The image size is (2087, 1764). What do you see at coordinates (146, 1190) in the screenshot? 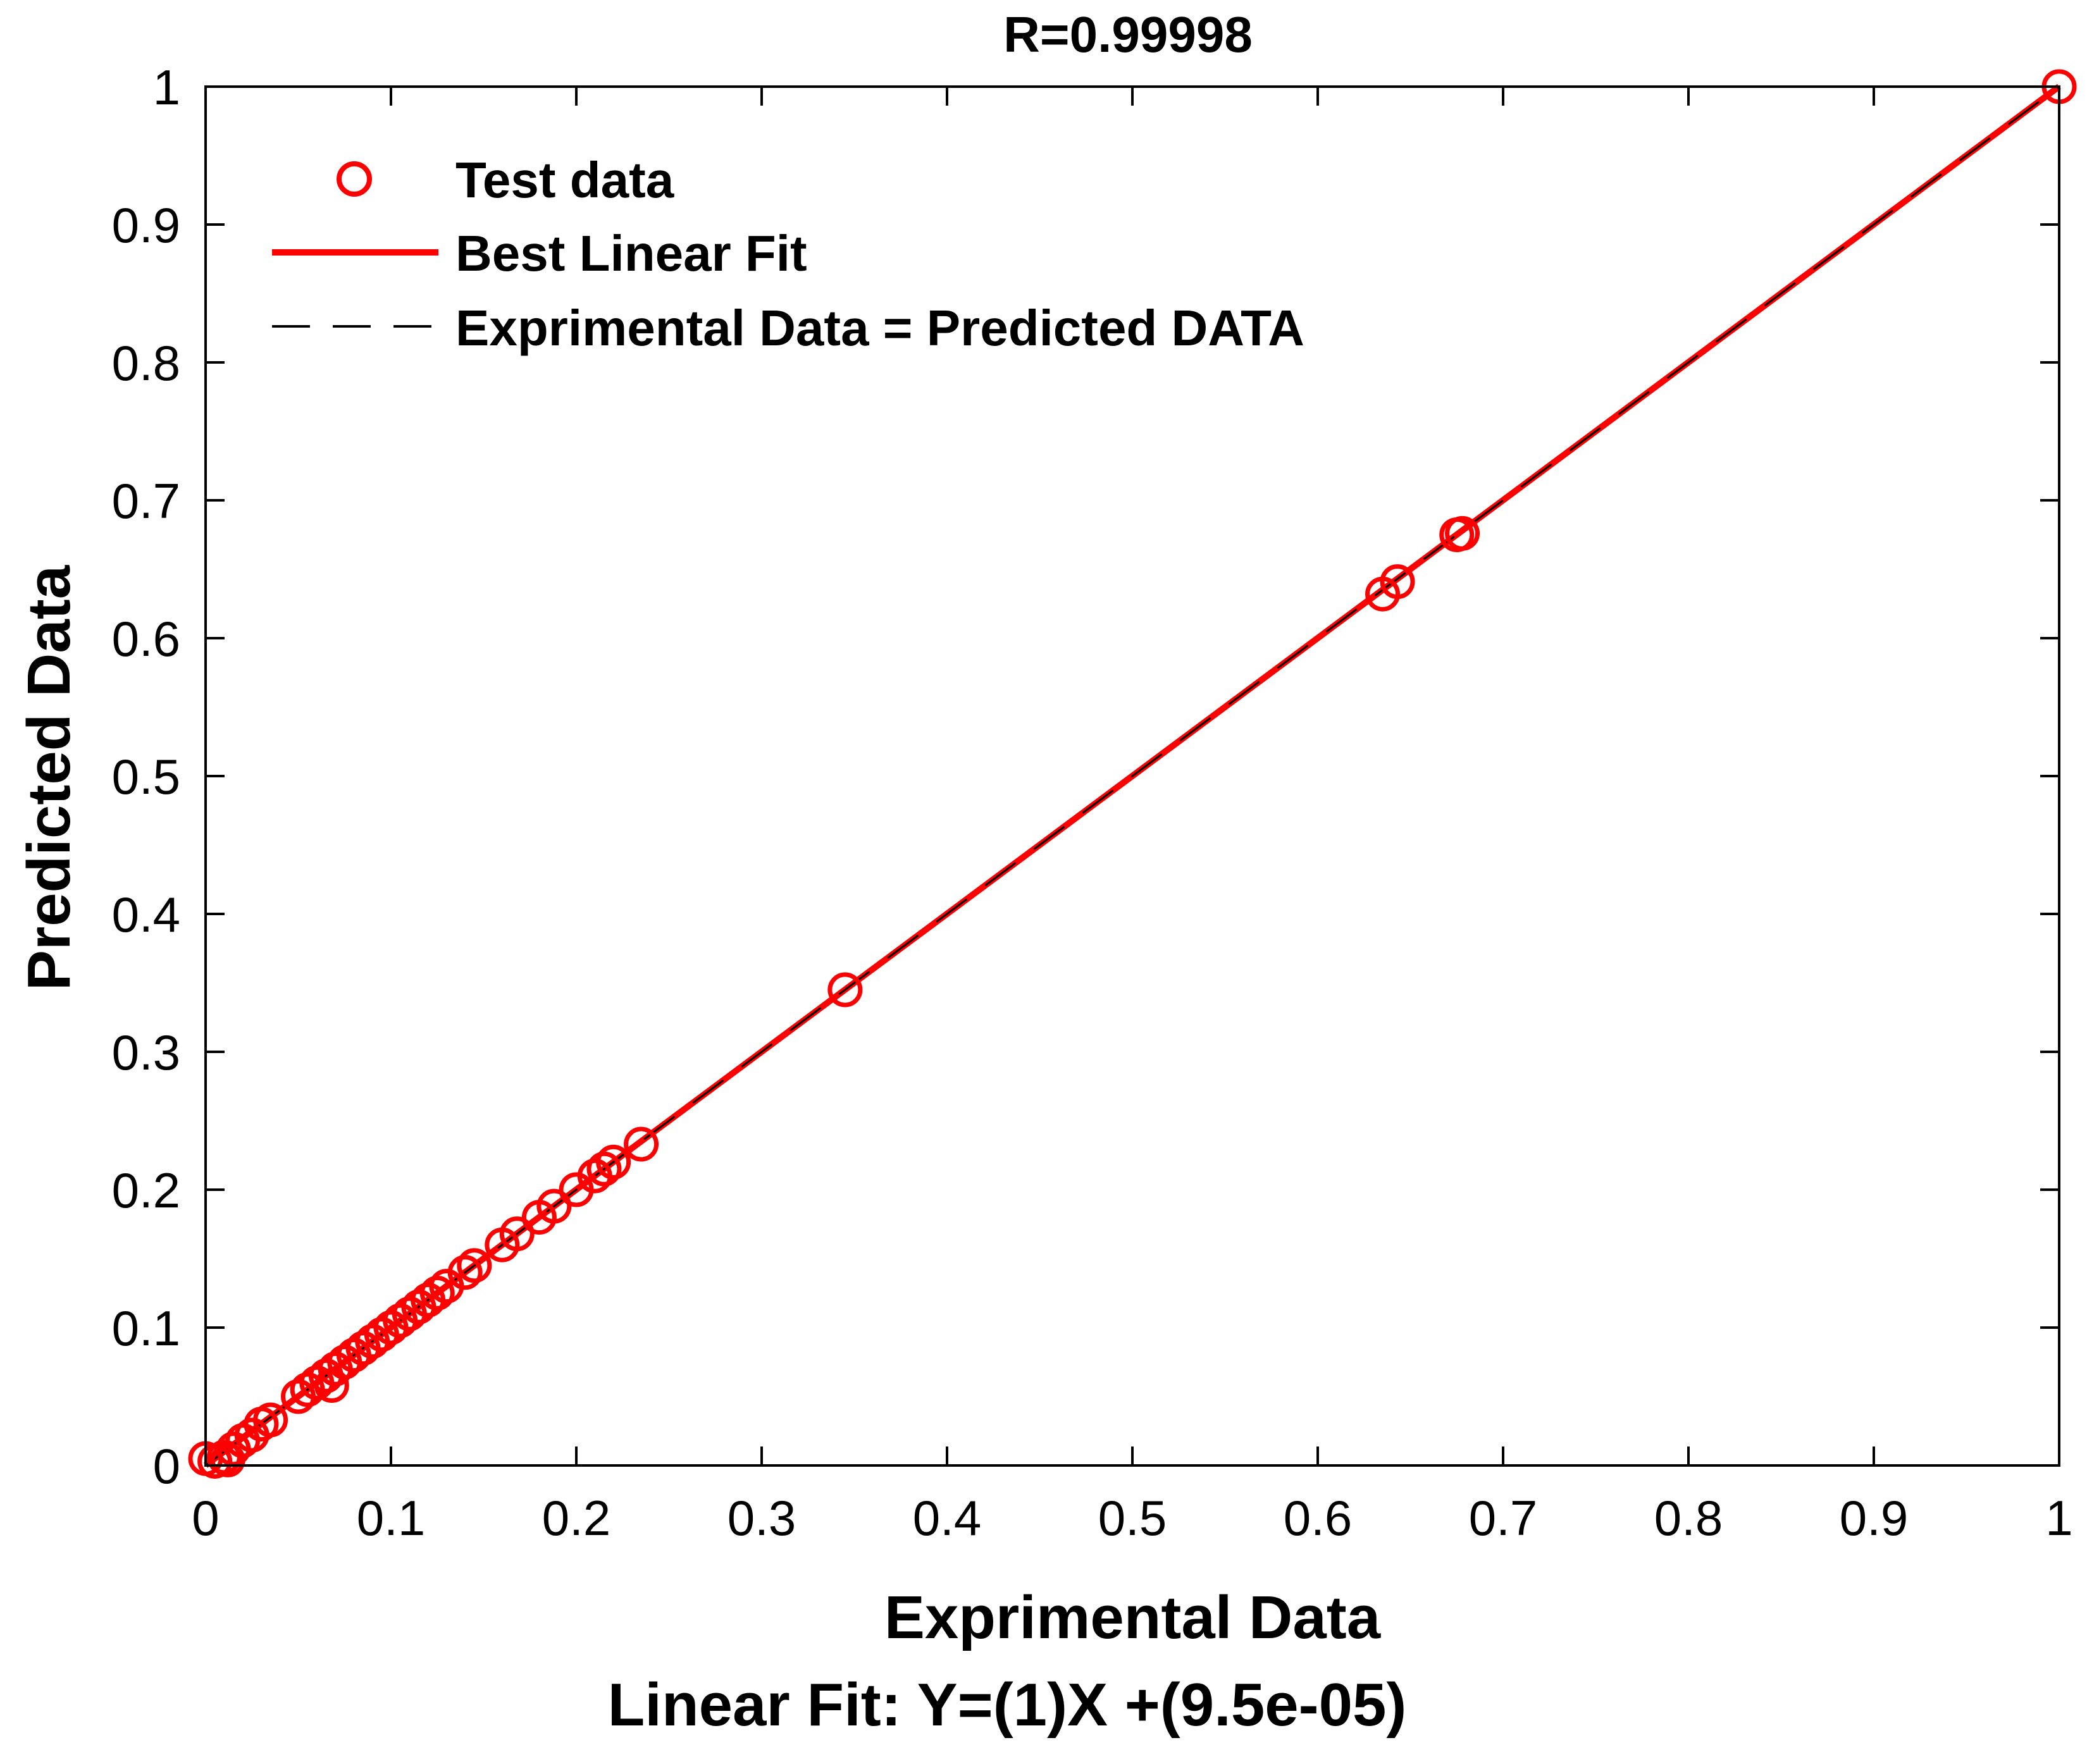
I see `y-tick-label: 0.2` at bounding box center [146, 1190].